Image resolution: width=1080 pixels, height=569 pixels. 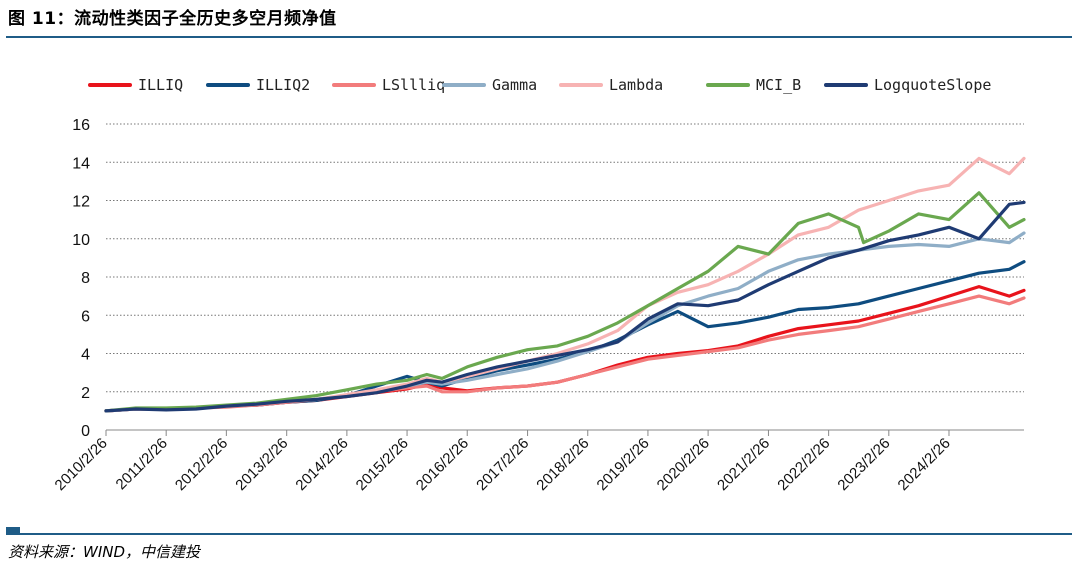 What do you see at coordinates (85, 393) in the screenshot?
I see `y-tick-label: 2` at bounding box center [85, 393].